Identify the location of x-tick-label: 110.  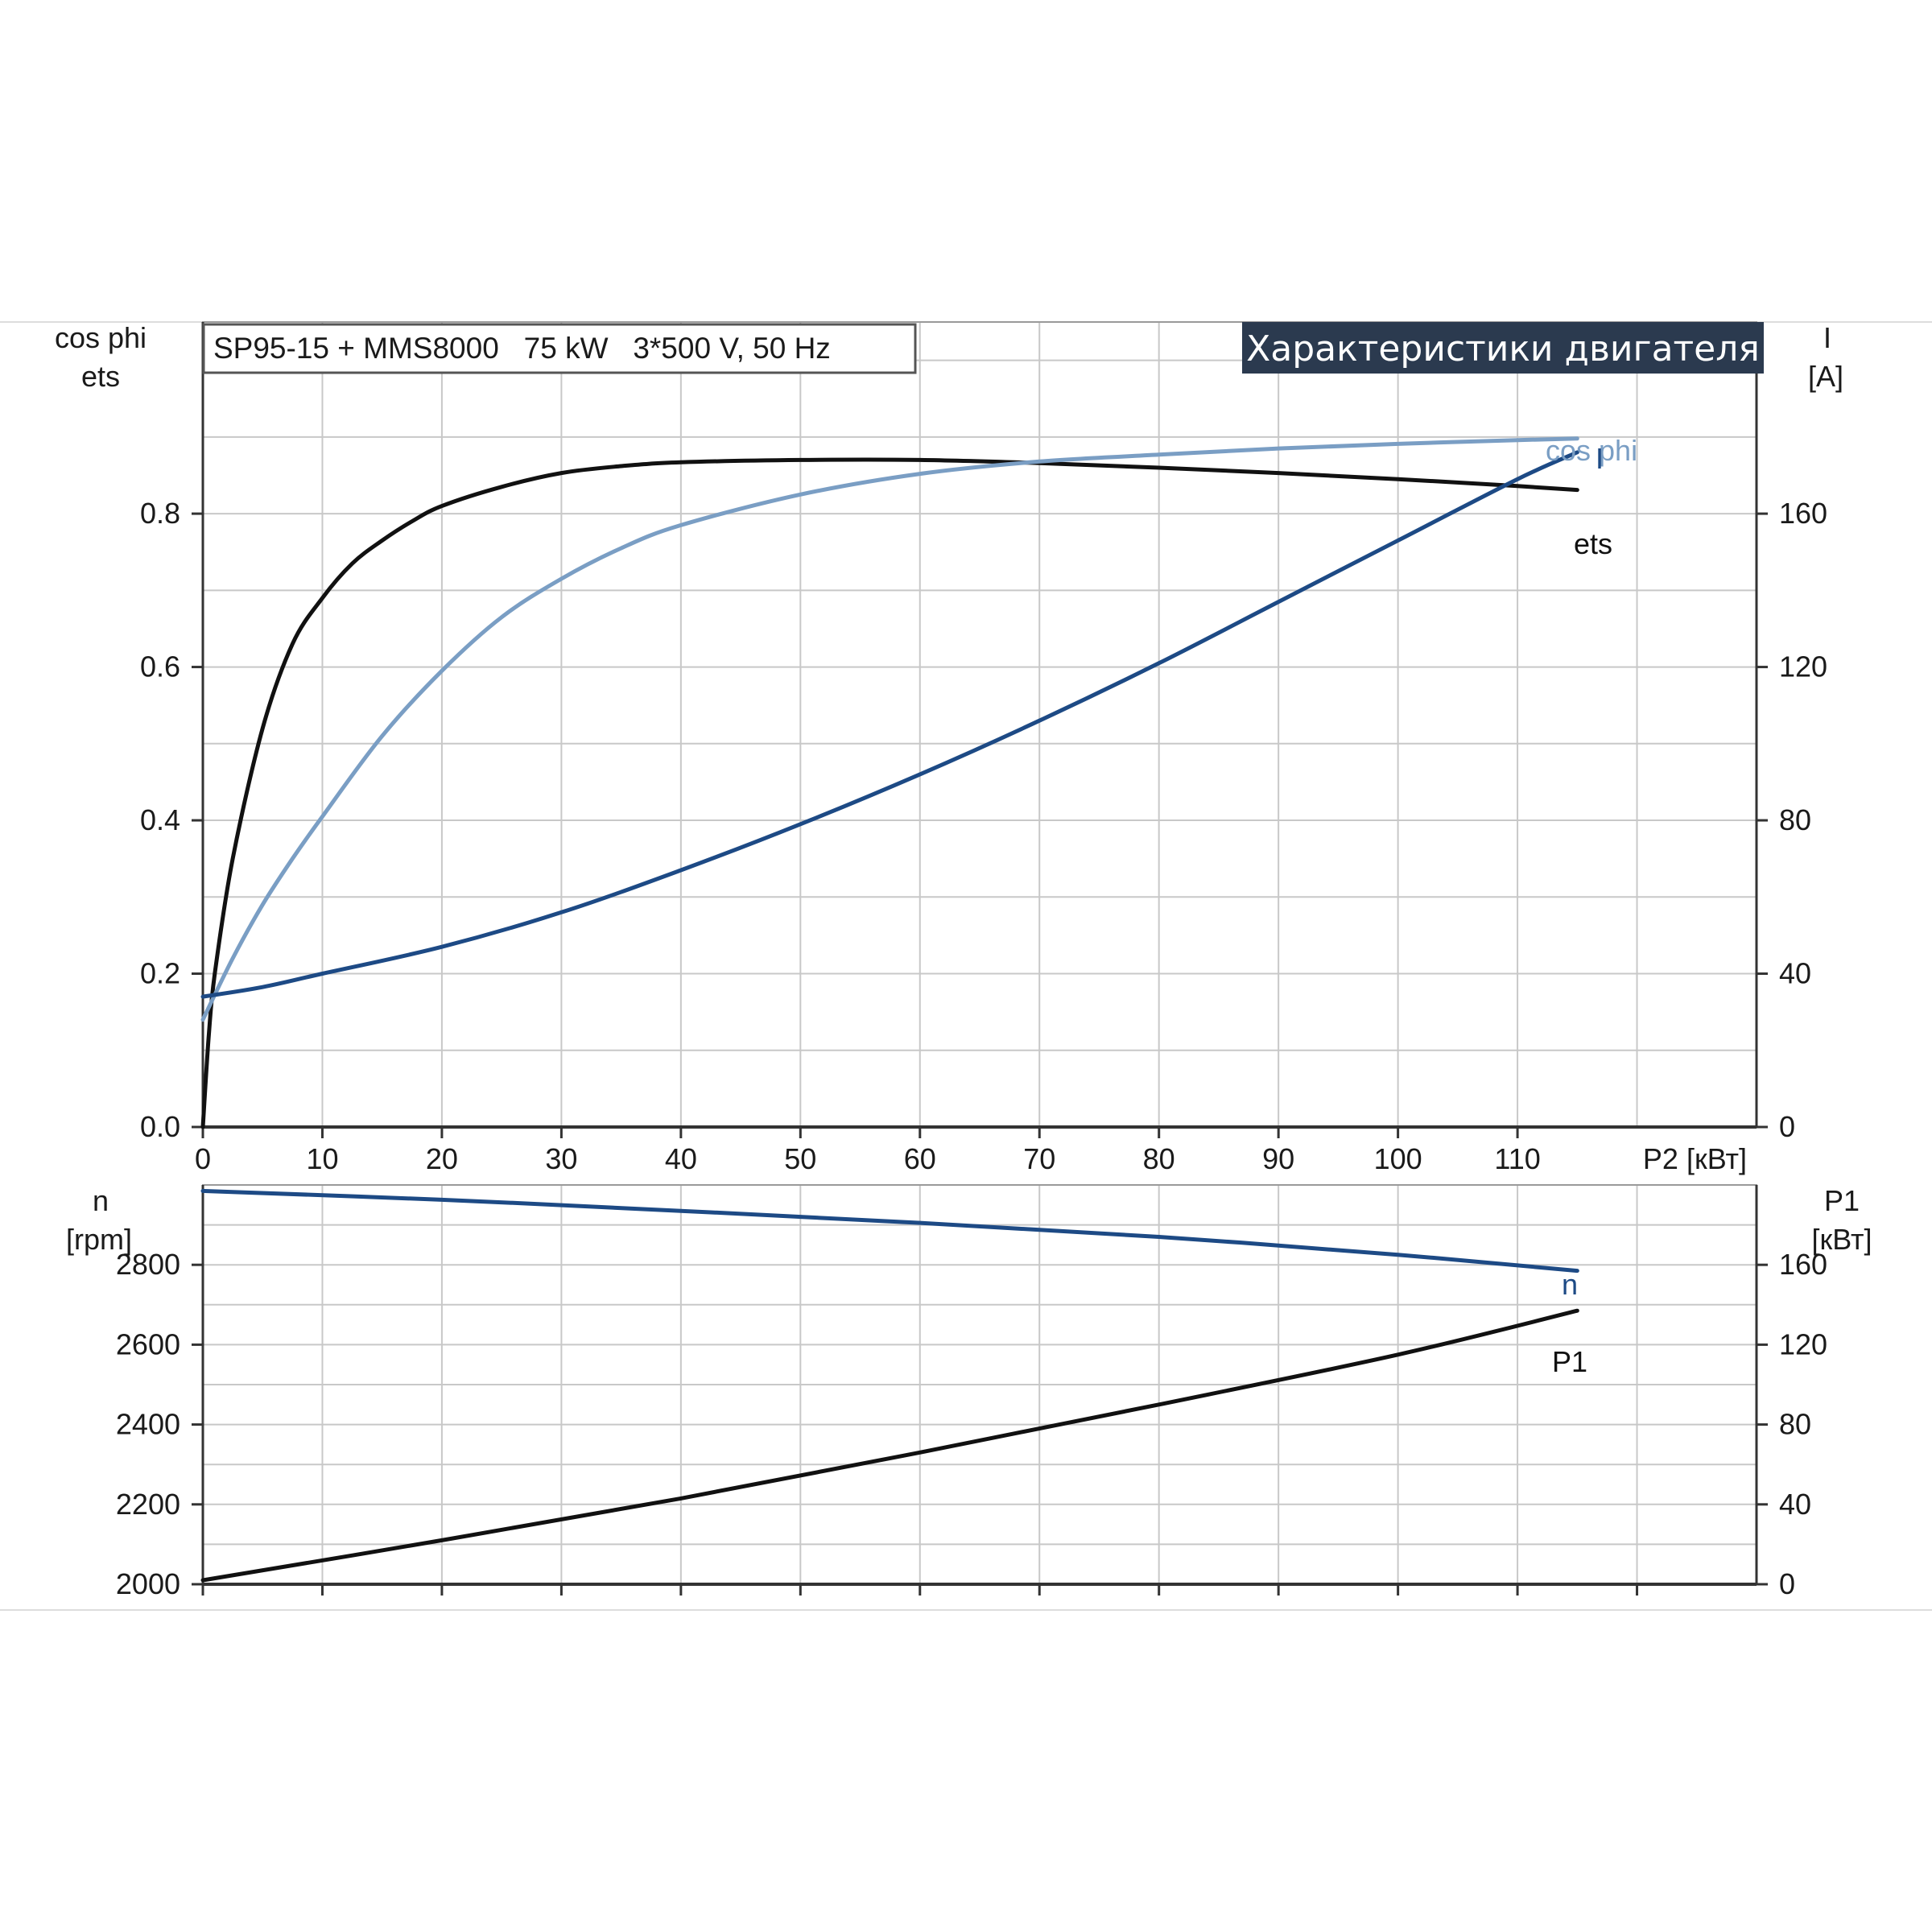
(1517, 1158).